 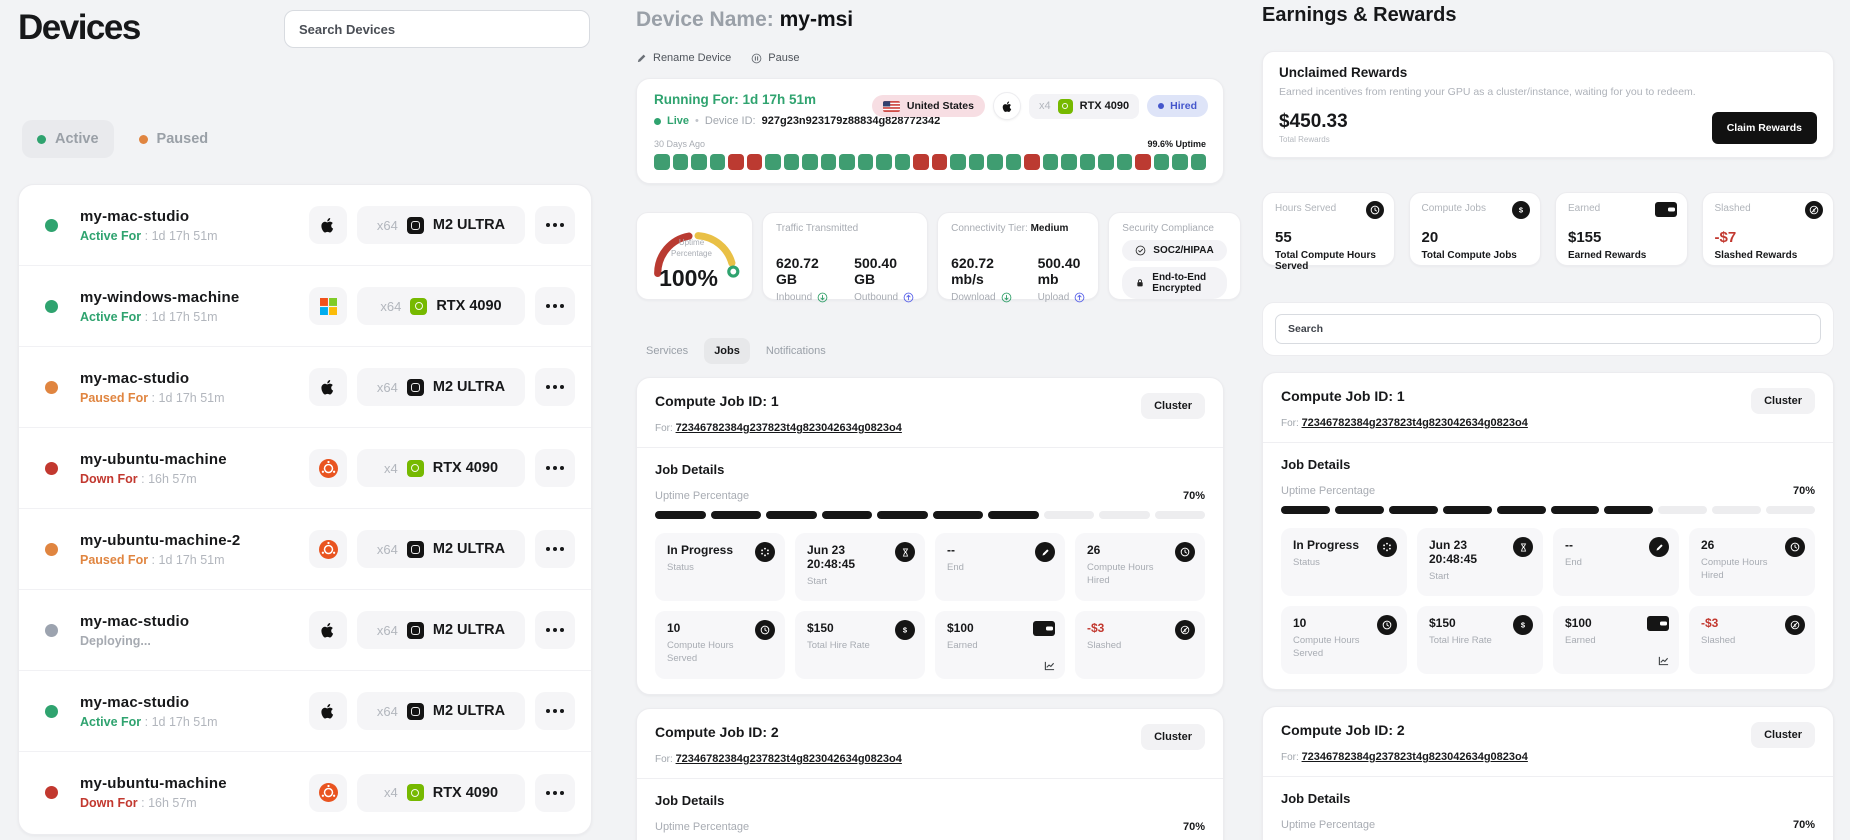 What do you see at coordinates (1548, 329) in the screenshot?
I see `earnings-search-input` at bounding box center [1548, 329].